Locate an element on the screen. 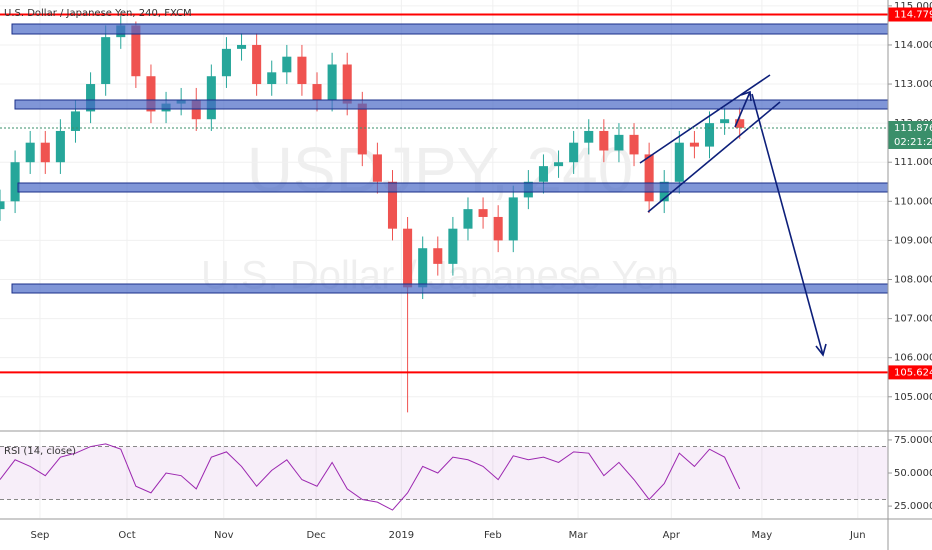 The width and height of the screenshot is (932, 550). arrow-down-head is located at coordinates (821, 350).